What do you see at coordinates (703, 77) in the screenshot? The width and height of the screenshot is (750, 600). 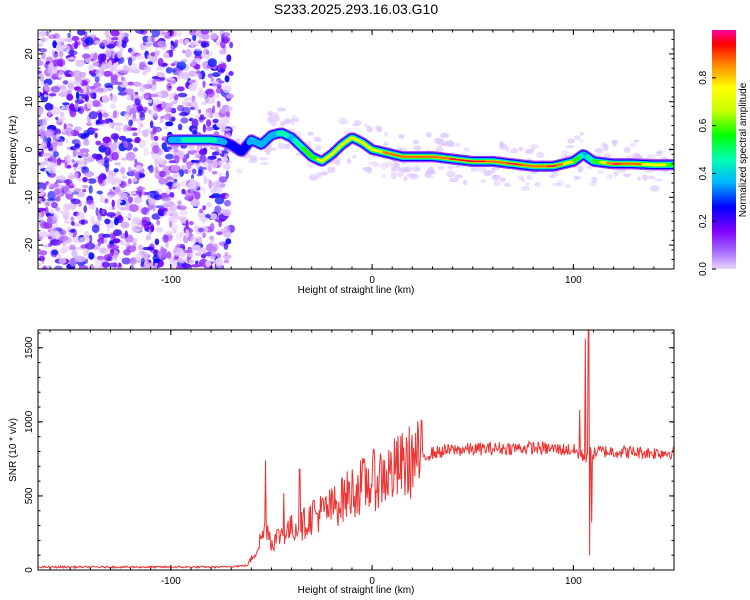 I see `colorbar-tick-label: 0.8` at bounding box center [703, 77].